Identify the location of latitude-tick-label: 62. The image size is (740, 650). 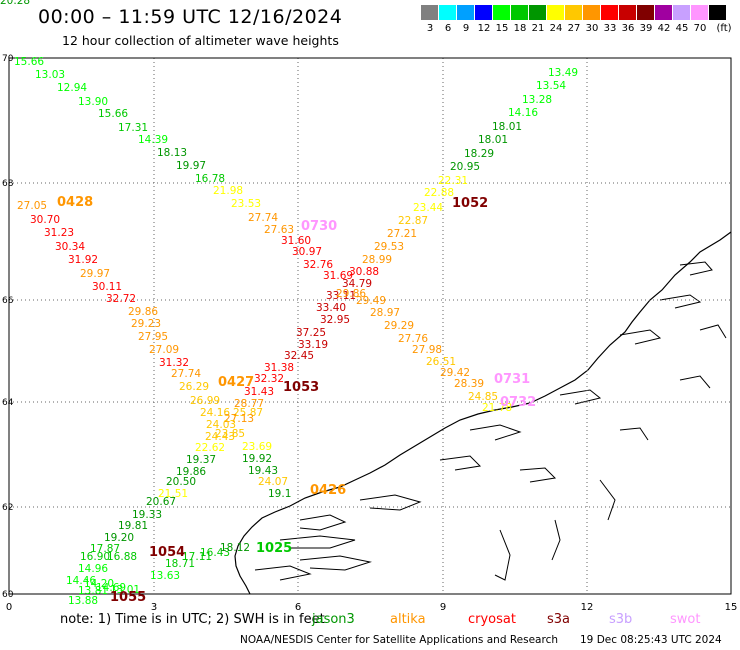
(7, 508).